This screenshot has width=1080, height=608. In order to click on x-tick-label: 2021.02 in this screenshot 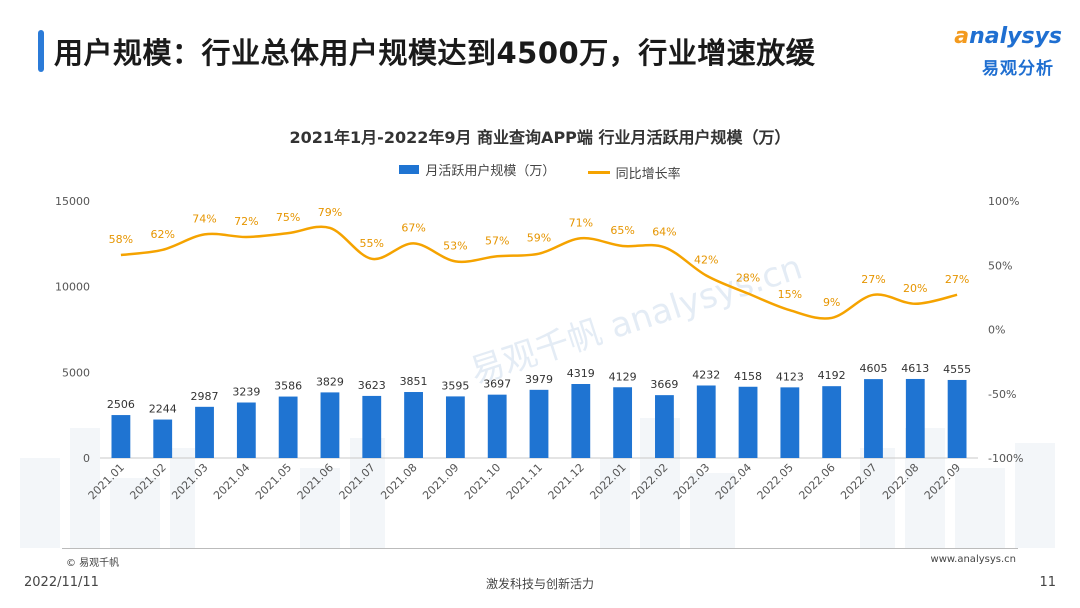, I will do `click(147, 481)`.